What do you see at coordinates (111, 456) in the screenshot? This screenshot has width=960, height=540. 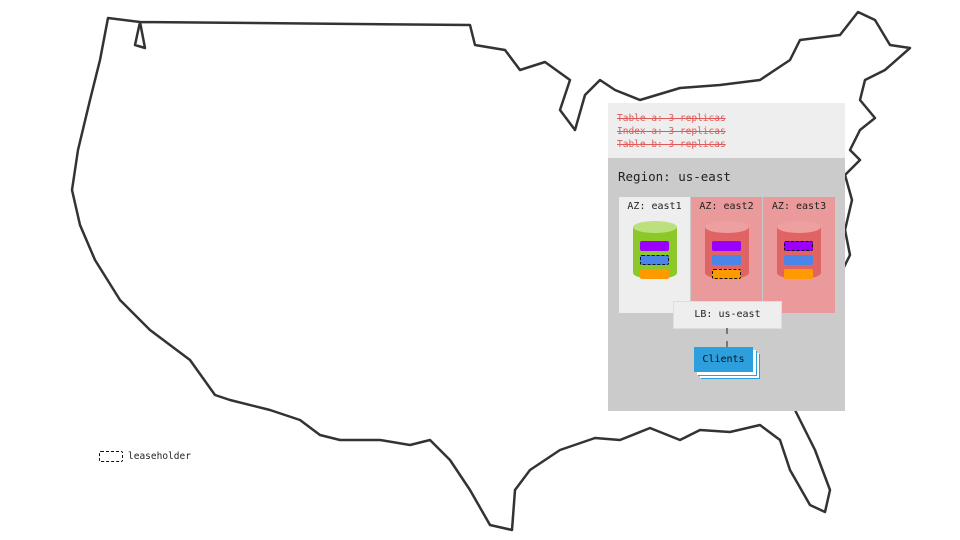 I see `leaseholder-swatch` at bounding box center [111, 456].